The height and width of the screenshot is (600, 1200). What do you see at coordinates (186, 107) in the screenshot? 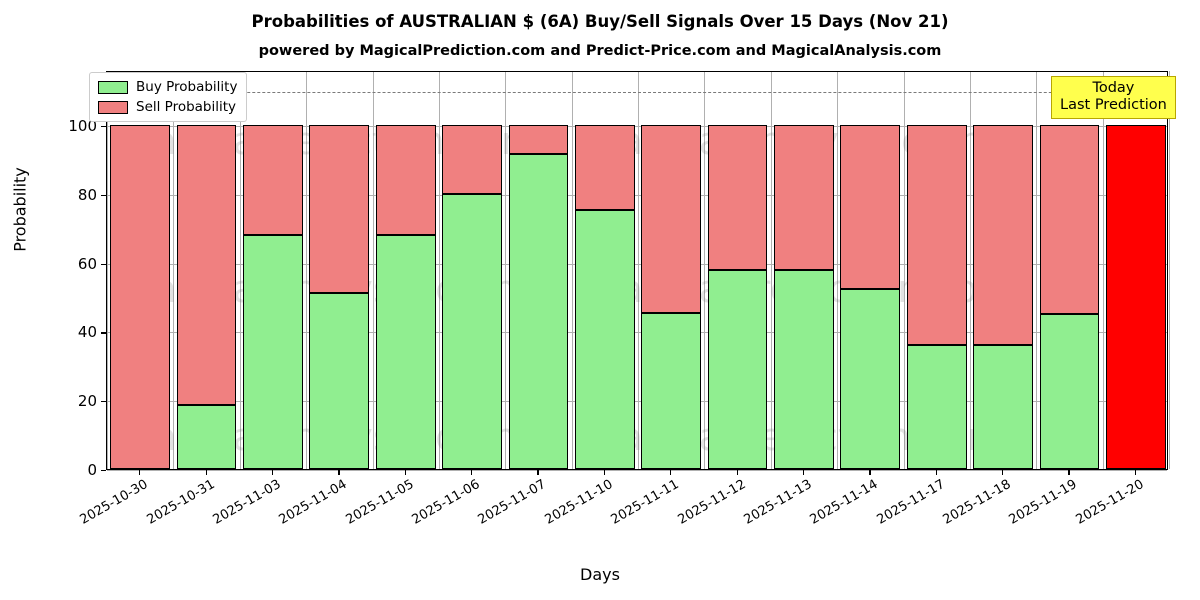
I see `legend-label: Sell Probability` at bounding box center [186, 107].